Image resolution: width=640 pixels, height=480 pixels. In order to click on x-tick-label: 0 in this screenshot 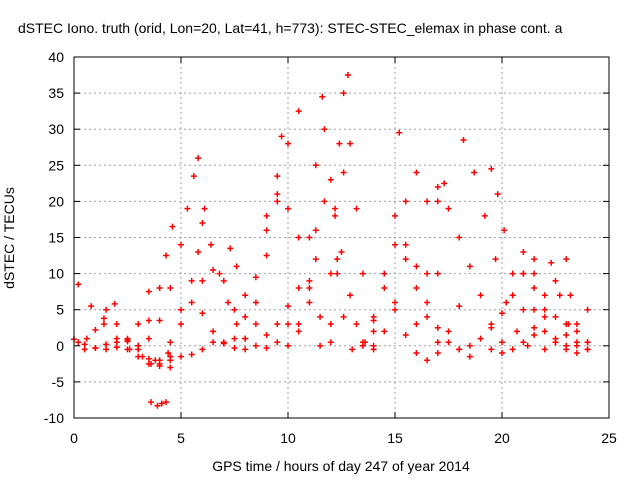, I will do `click(74, 438)`.